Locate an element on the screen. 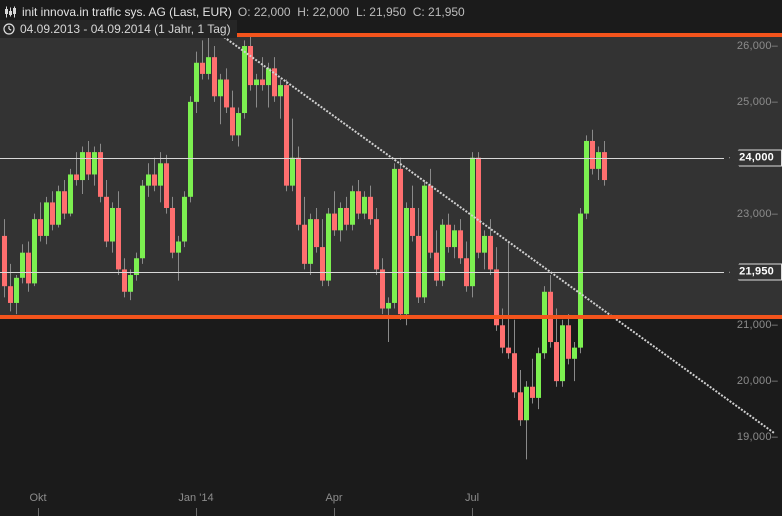 This screenshot has width=782, height=516. high-value: H: 22,000 is located at coordinates (323, 11).